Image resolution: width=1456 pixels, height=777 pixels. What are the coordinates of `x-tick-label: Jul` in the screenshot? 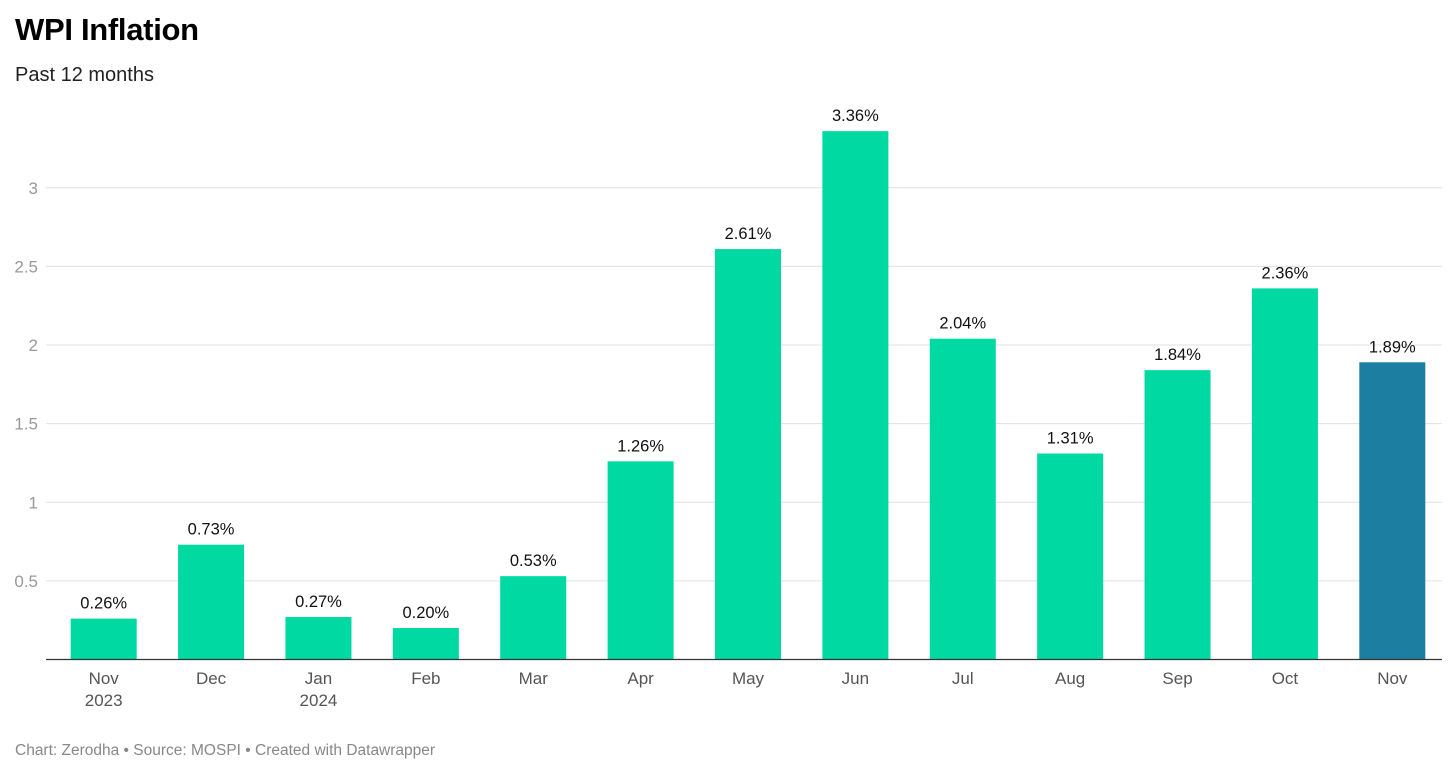 It's located at (963, 678).